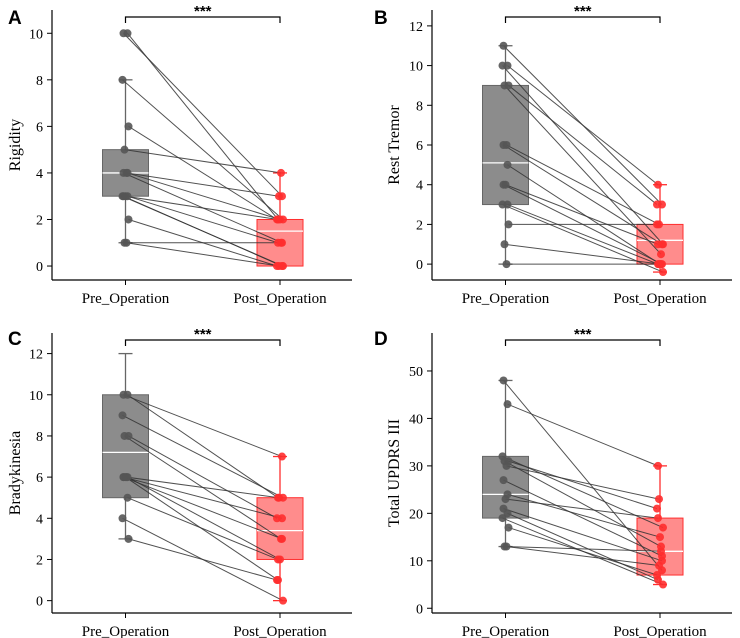  What do you see at coordinates (416, 419) in the screenshot?
I see `y-tick-label: 40` at bounding box center [416, 419].